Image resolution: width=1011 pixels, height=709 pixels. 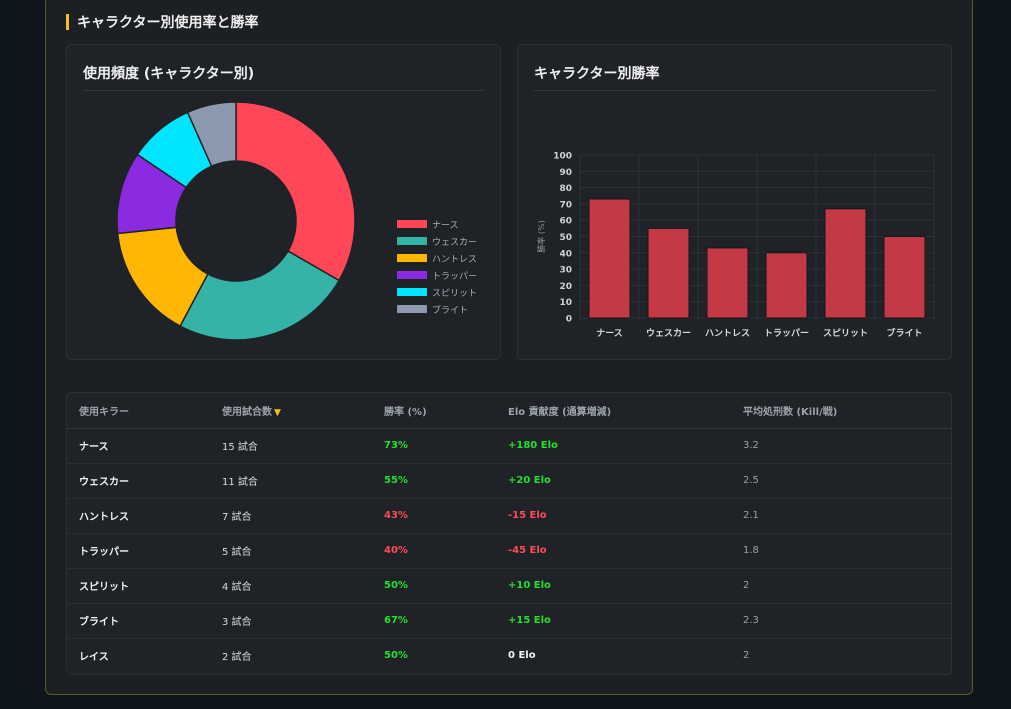 I want to click on usage-chart-divider, so click(x=283, y=90).